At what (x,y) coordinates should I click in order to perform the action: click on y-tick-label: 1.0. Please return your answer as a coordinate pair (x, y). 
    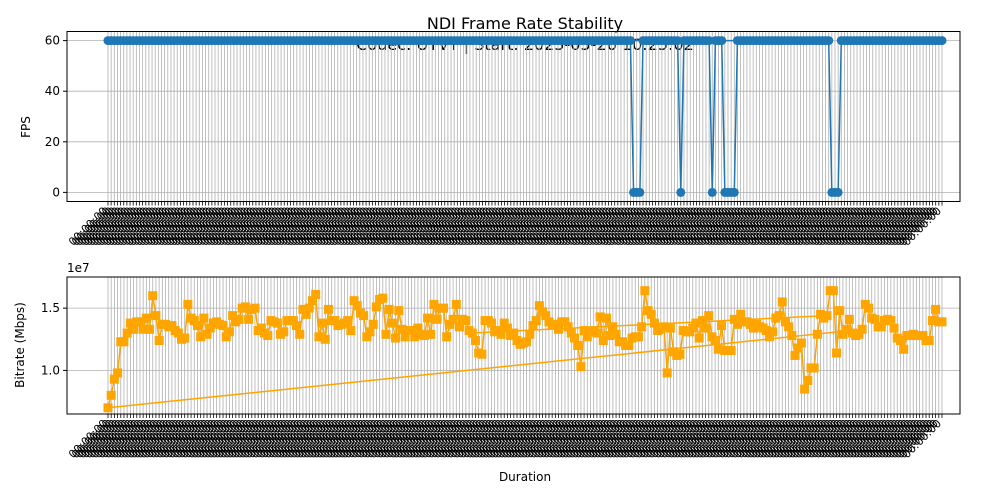
    Looking at the image, I should click on (50, 370).